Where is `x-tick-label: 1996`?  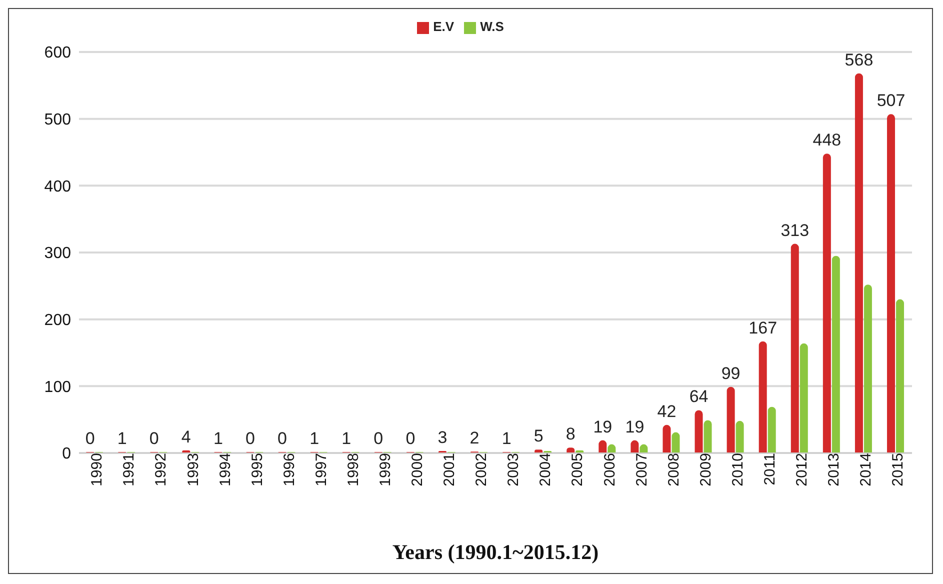 x-tick-label: 1996 is located at coordinates (289, 469).